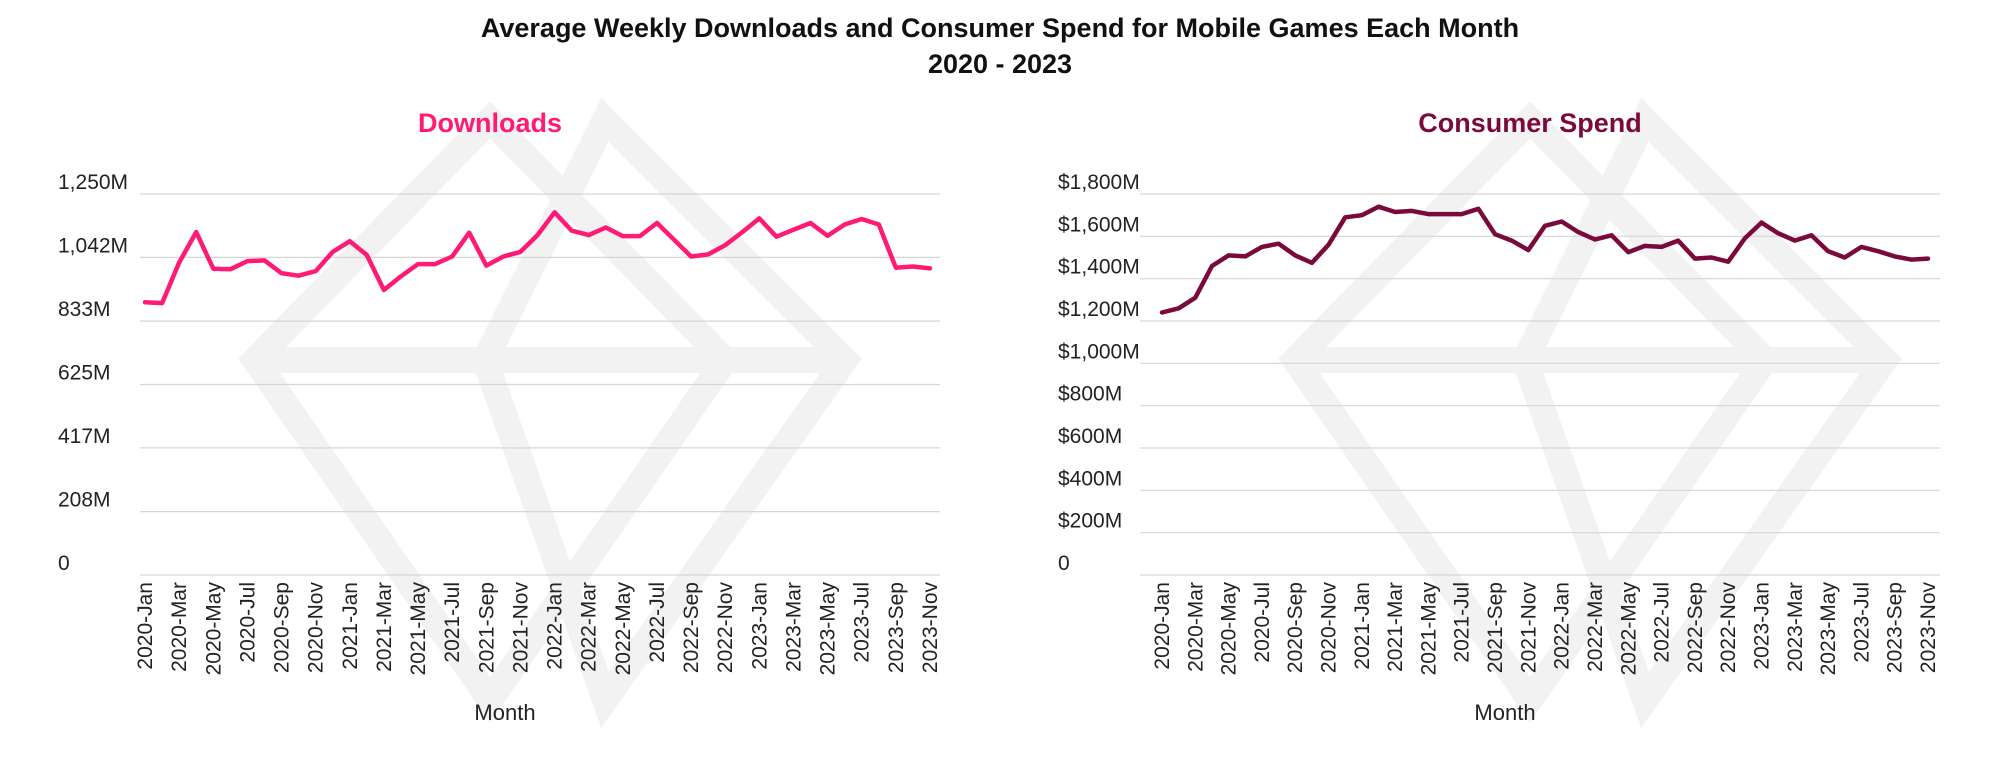  Describe the element at coordinates (1828, 629) in the screenshot. I see `spend-x-tick-label: 2023-May` at that location.